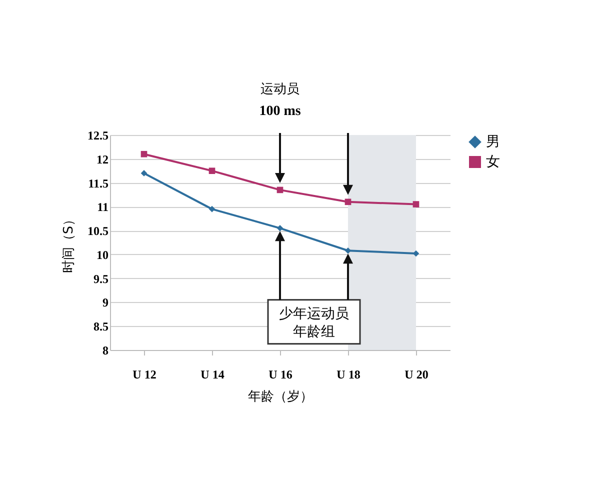  Describe the element at coordinates (144, 375) in the screenshot. I see `x-tick-label: U 12` at that location.